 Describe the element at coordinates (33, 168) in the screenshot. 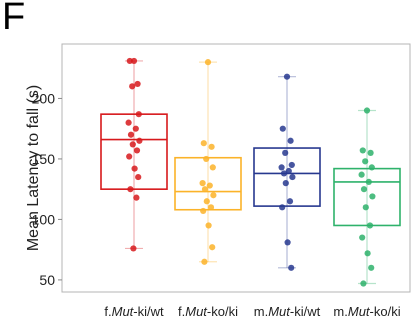

I see `y-axis-title: Mean Latency to fall (s)` at that location.